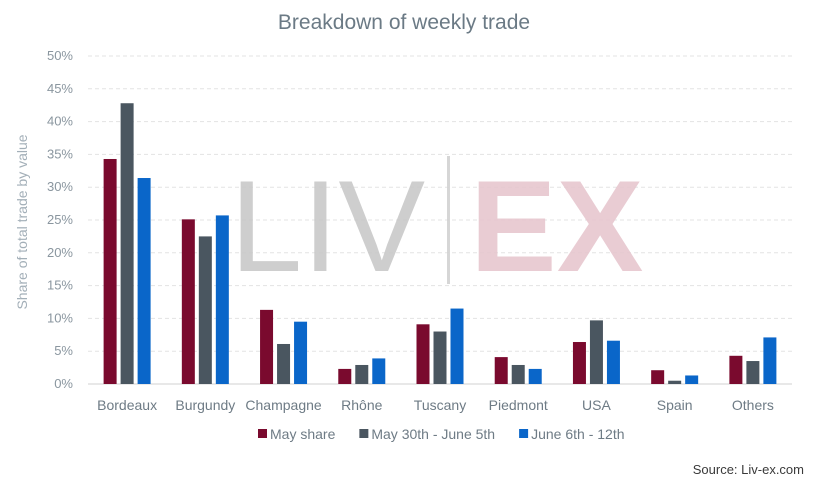 This screenshot has height=486, width=836. Describe the element at coordinates (303, 434) in the screenshot. I see `legend-label: May share` at that location.